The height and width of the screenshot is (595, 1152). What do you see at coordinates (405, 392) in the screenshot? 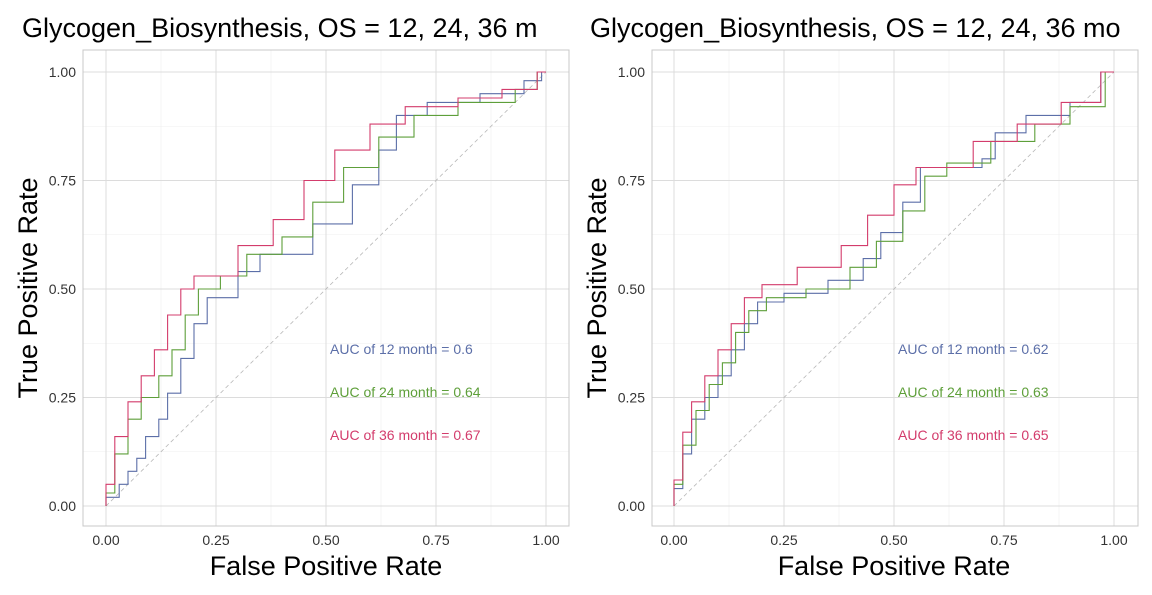
I see `auc-label-24-month: AUC of 24 month = 0.64` at bounding box center [405, 392].